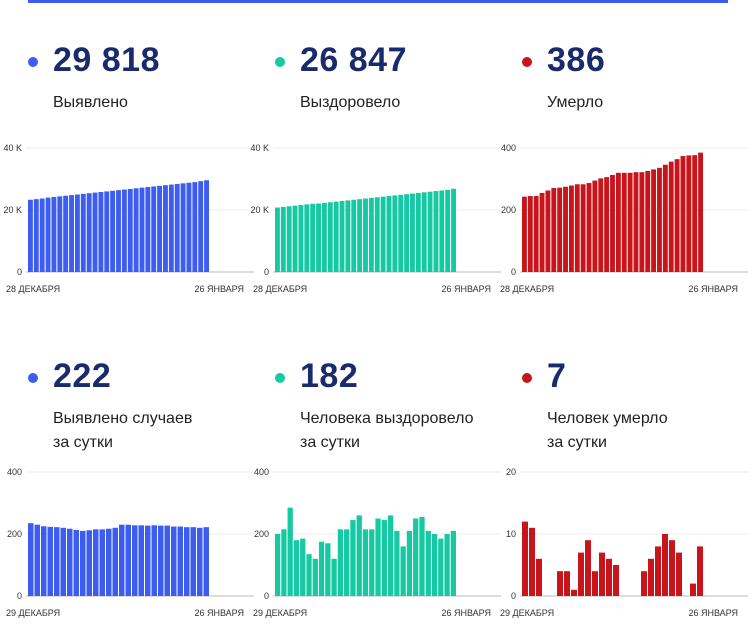 Image resolution: width=753 pixels, height=641 pixels. What do you see at coordinates (650, 103) in the screenshot?
I see `stat-label: Умерло` at bounding box center [650, 103].